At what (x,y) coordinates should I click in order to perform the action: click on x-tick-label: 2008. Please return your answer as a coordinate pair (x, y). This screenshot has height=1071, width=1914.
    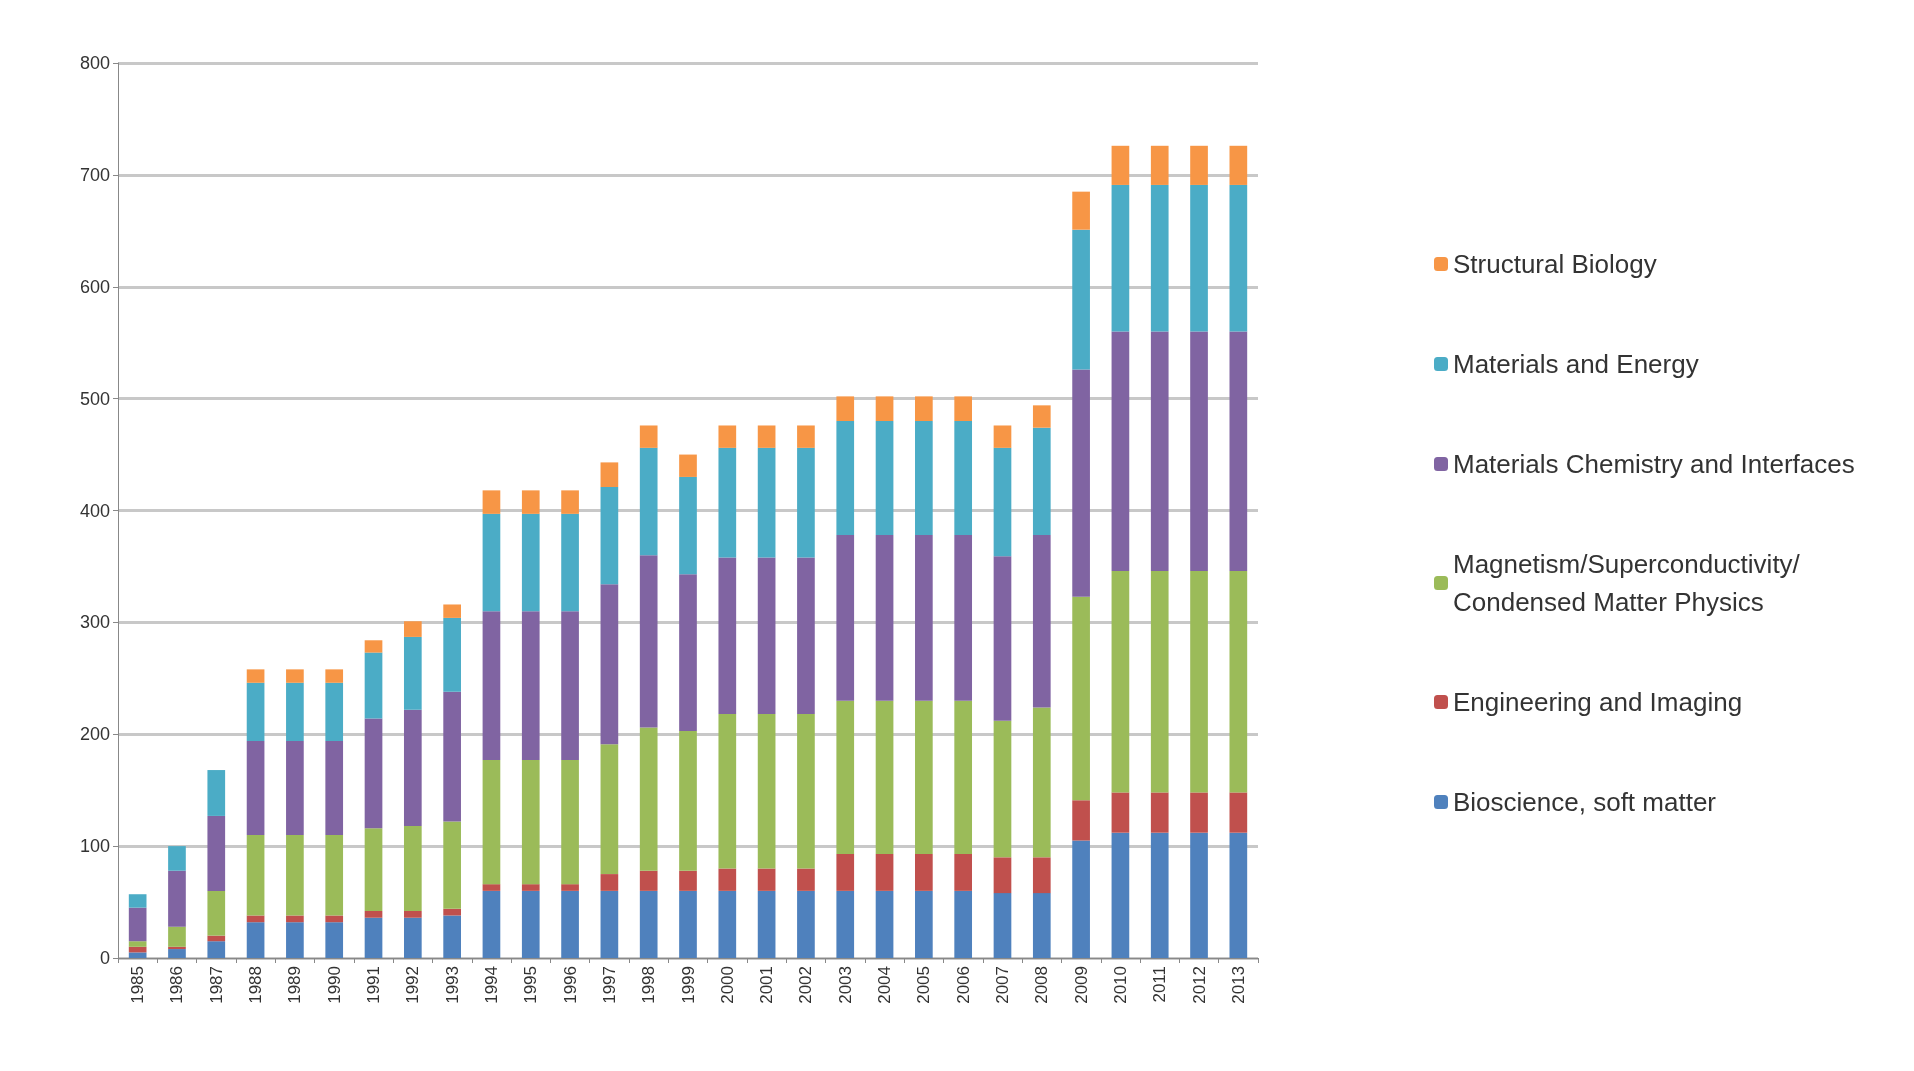
    Looking at the image, I should click on (1042, 985).